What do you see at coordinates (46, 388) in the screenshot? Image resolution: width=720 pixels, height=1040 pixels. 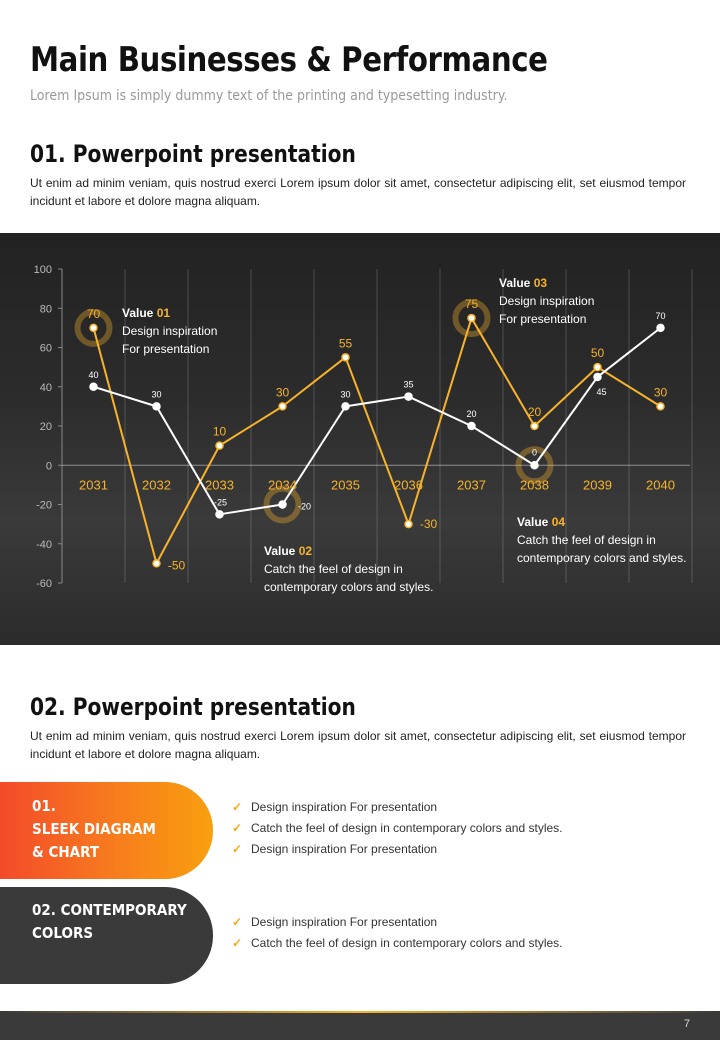 I see `y-tick-label: 40` at bounding box center [46, 388].